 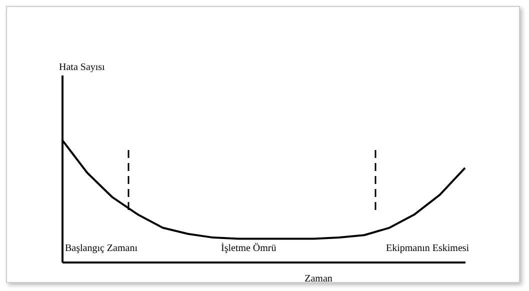 I want to click on x-axis-title: Zaman, so click(x=318, y=279).